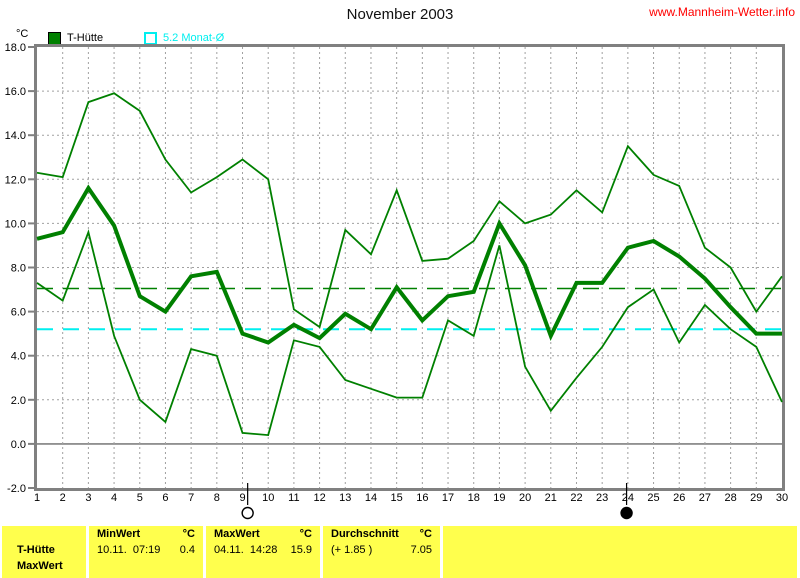  Describe the element at coordinates (18, 401) in the screenshot. I see `y-axis-label: 2.0` at that location.